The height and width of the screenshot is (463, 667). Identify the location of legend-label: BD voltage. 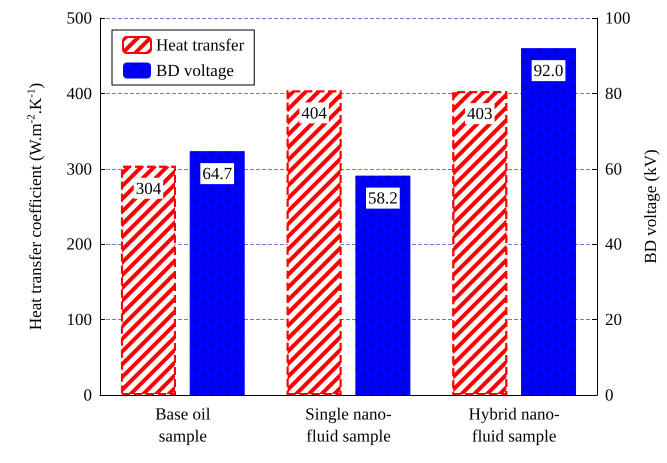
(195, 70).